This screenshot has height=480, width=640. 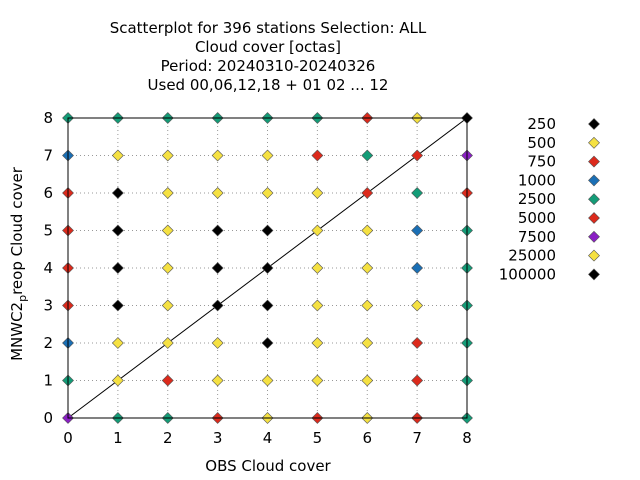 I want to click on legend-label: 25000, so click(x=532, y=256).